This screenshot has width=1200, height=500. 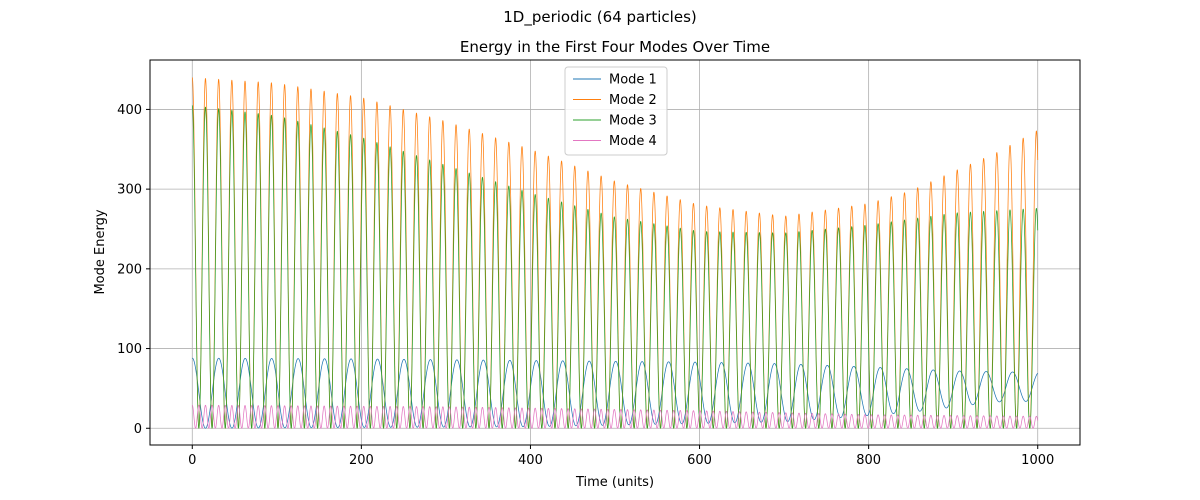 What do you see at coordinates (600, 17) in the screenshot?
I see `figure-suptitle: 1D_periodic (64 particles)` at bounding box center [600, 17].